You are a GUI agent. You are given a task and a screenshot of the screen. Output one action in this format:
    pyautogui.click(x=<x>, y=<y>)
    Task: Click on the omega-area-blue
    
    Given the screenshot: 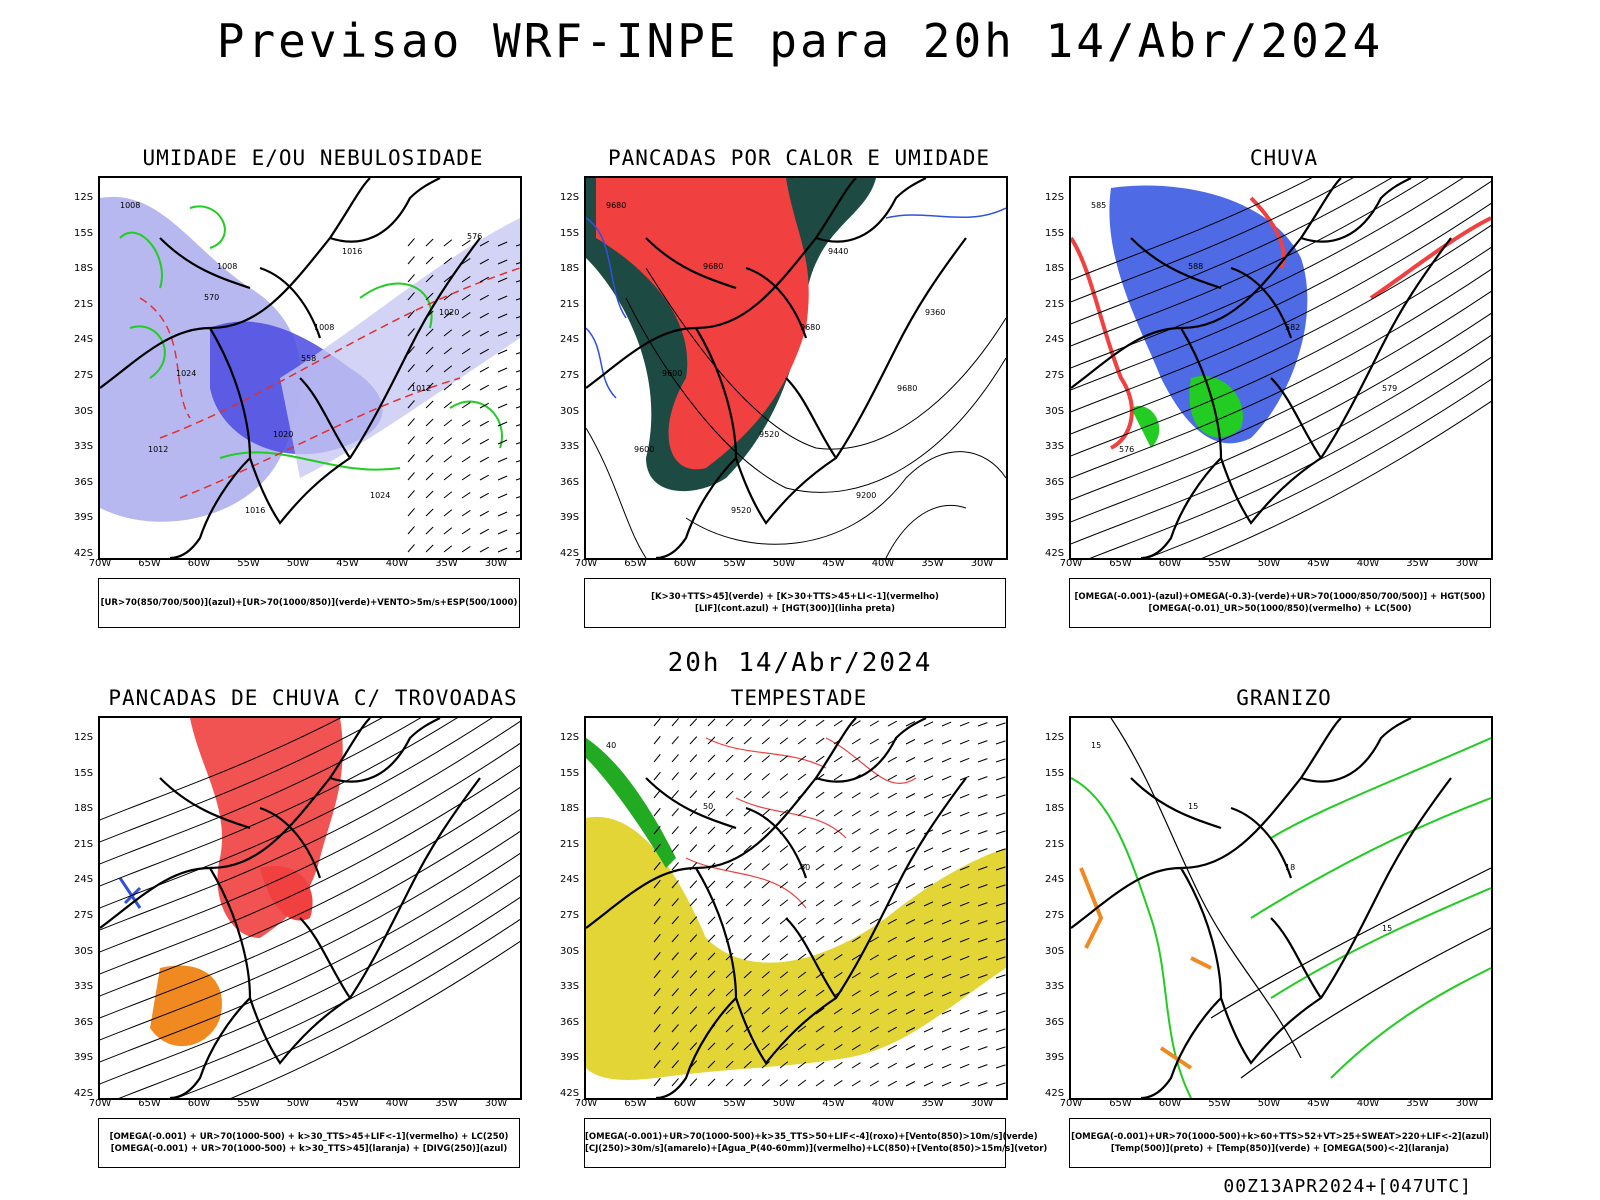 What is the action you would take?
    pyautogui.click(x=1208, y=314)
    